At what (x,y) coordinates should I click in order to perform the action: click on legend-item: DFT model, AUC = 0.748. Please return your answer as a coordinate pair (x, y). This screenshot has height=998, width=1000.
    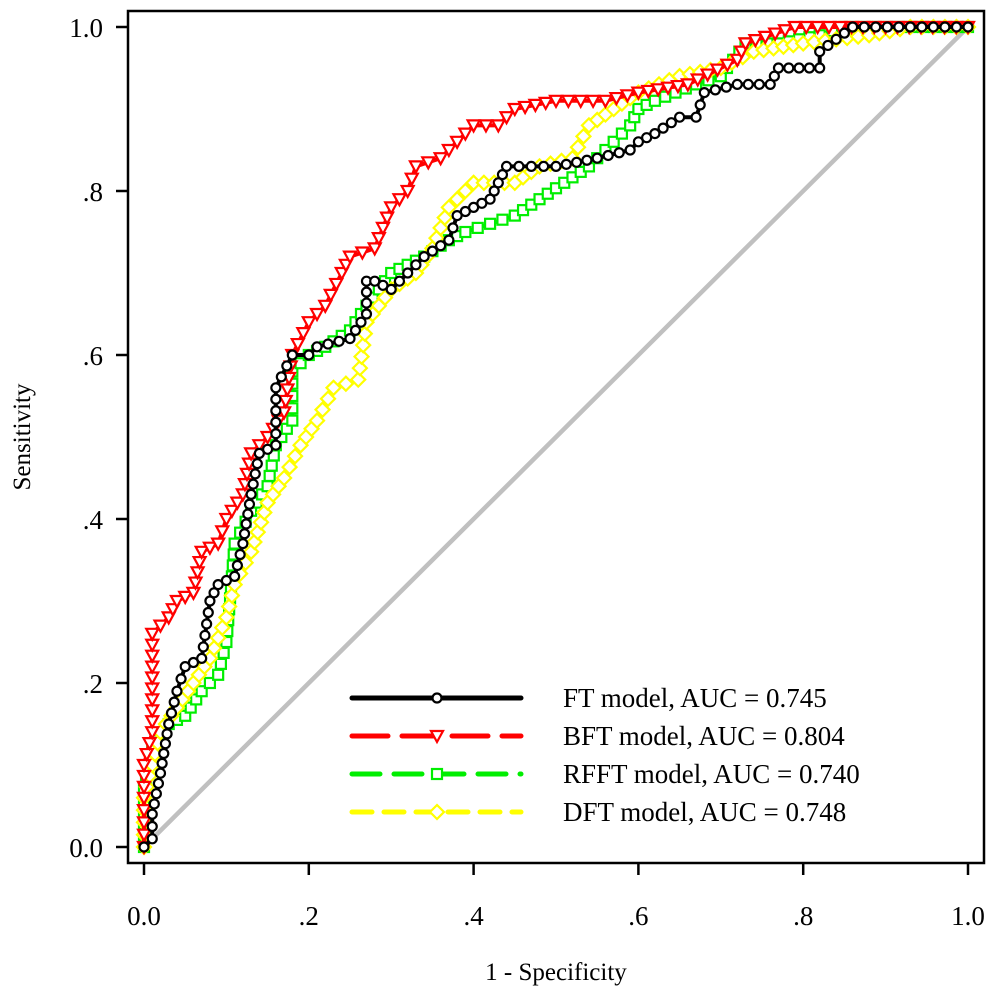
    Looking at the image, I should click on (597, 812).